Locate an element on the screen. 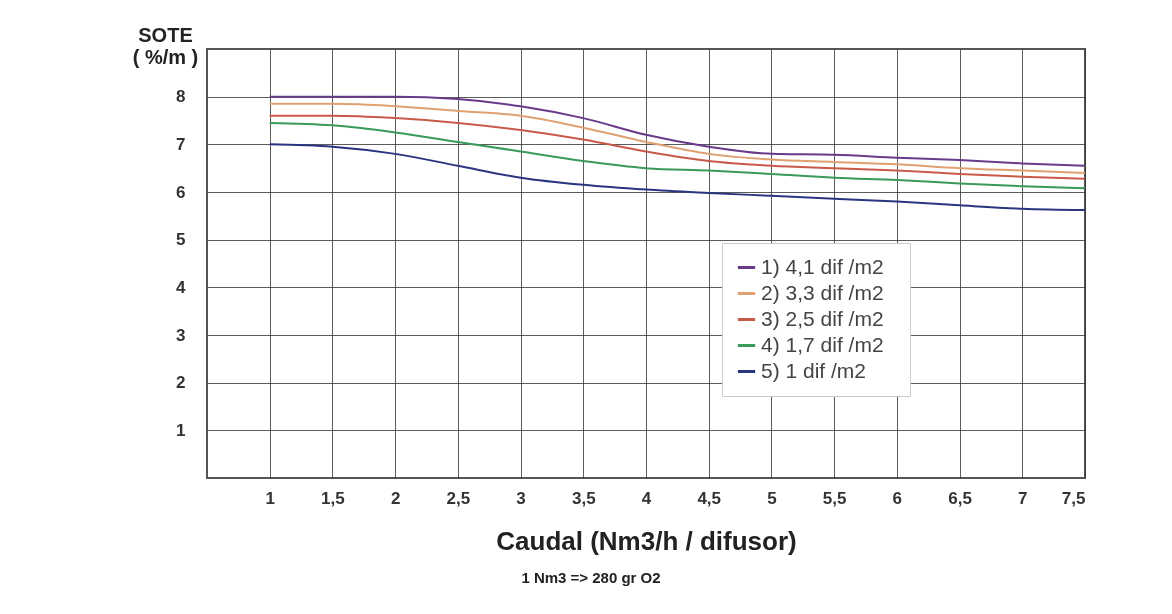 The height and width of the screenshot is (614, 1172). legend-label: 2) 3,3 dif /m2 is located at coordinates (822, 292).